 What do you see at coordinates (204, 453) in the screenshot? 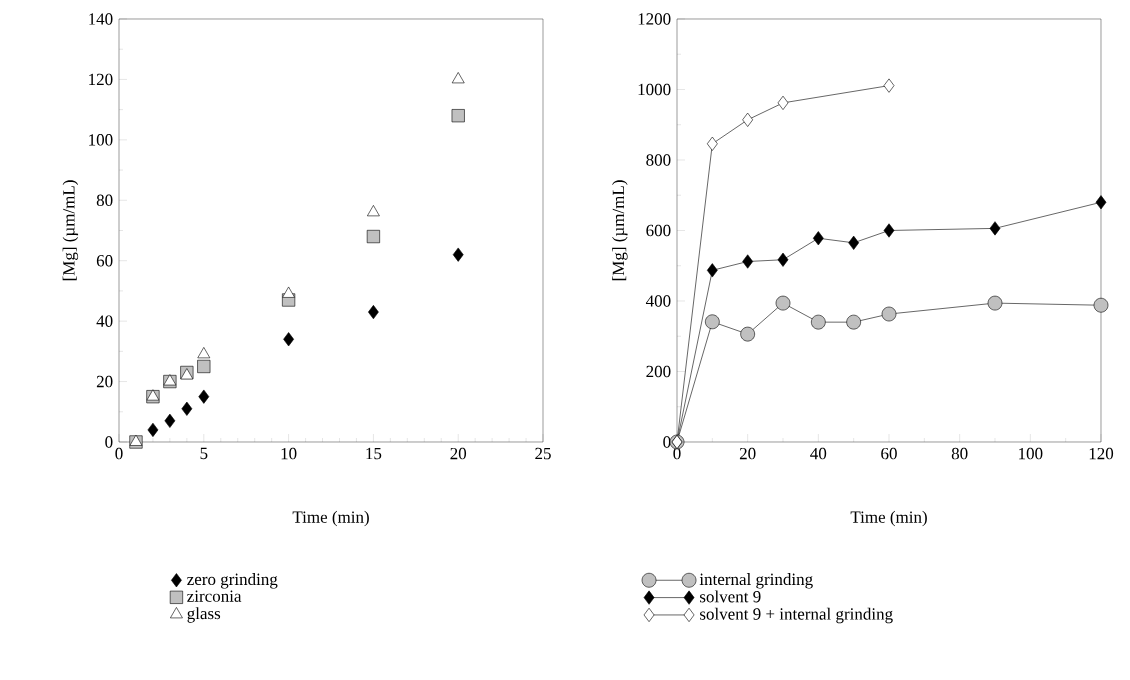
I see `x-tick-label: 5` at bounding box center [204, 453].